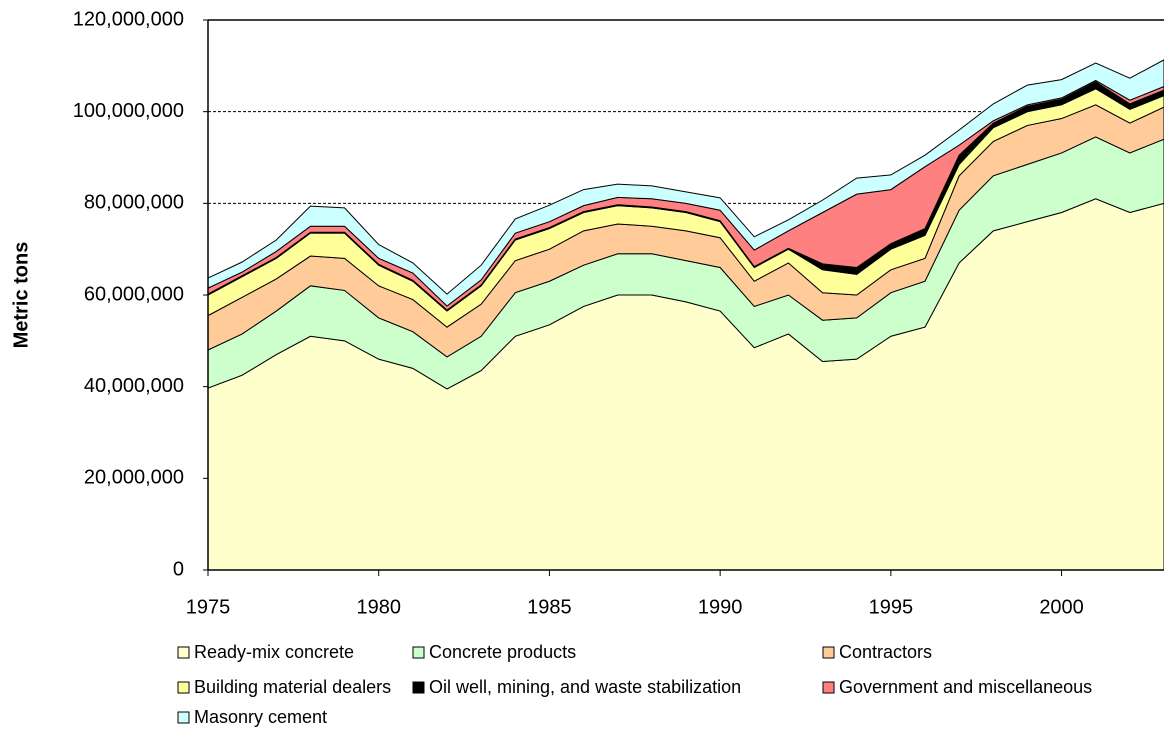  What do you see at coordinates (965, 687) in the screenshot?
I see `legend-label: Government and miscellaneous` at bounding box center [965, 687].